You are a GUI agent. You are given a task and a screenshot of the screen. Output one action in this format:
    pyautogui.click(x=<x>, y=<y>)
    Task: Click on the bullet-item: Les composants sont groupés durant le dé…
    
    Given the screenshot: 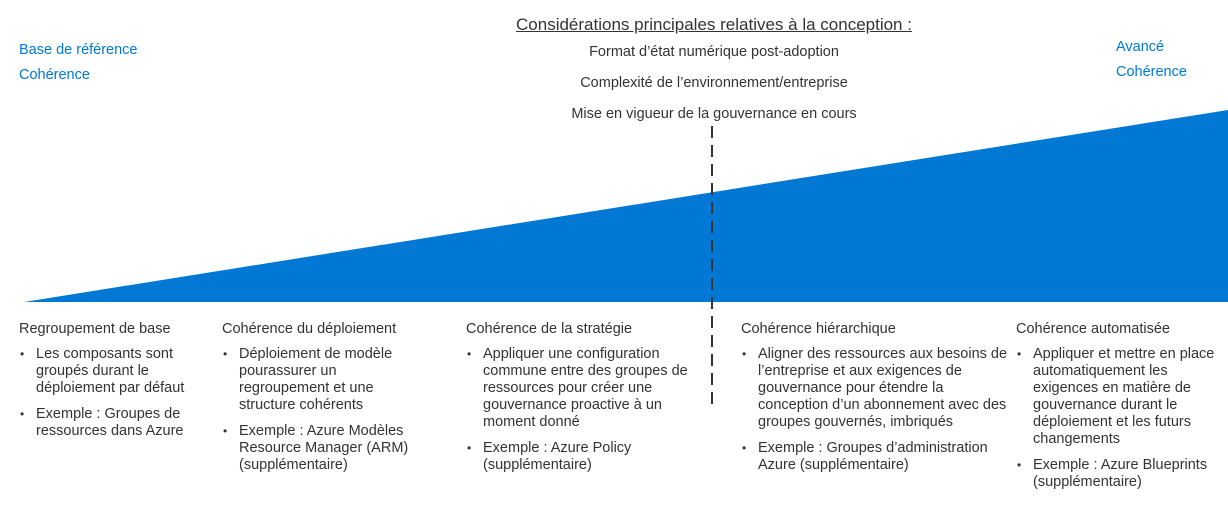 What is the action you would take?
    pyautogui.click(x=112, y=371)
    